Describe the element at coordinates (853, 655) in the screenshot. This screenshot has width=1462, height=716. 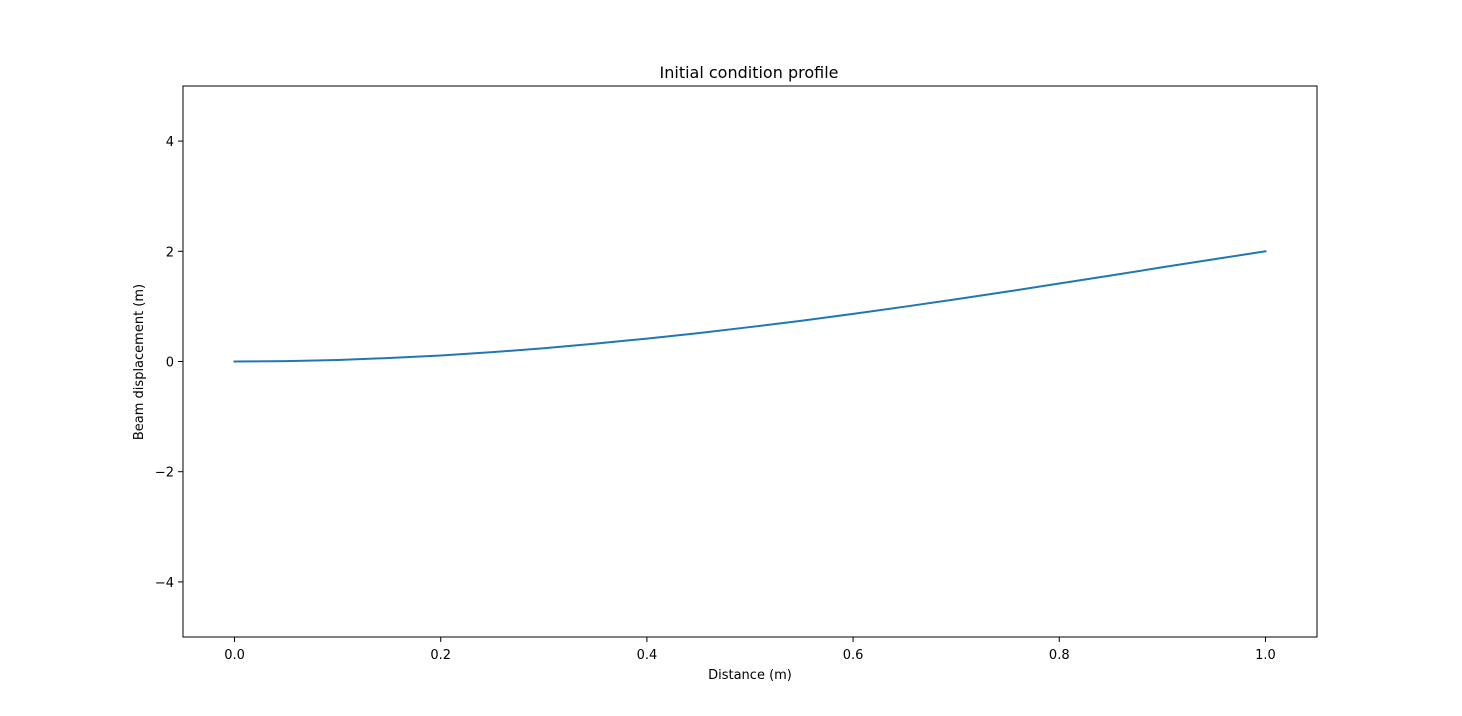
I see `x-tick-label: 0.6` at that location.